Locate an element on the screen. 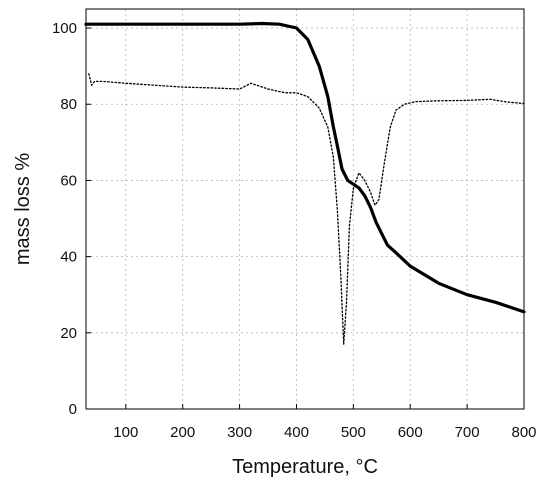 The width and height of the screenshot is (550, 494). y-tick-label: 40 is located at coordinates (68, 257).